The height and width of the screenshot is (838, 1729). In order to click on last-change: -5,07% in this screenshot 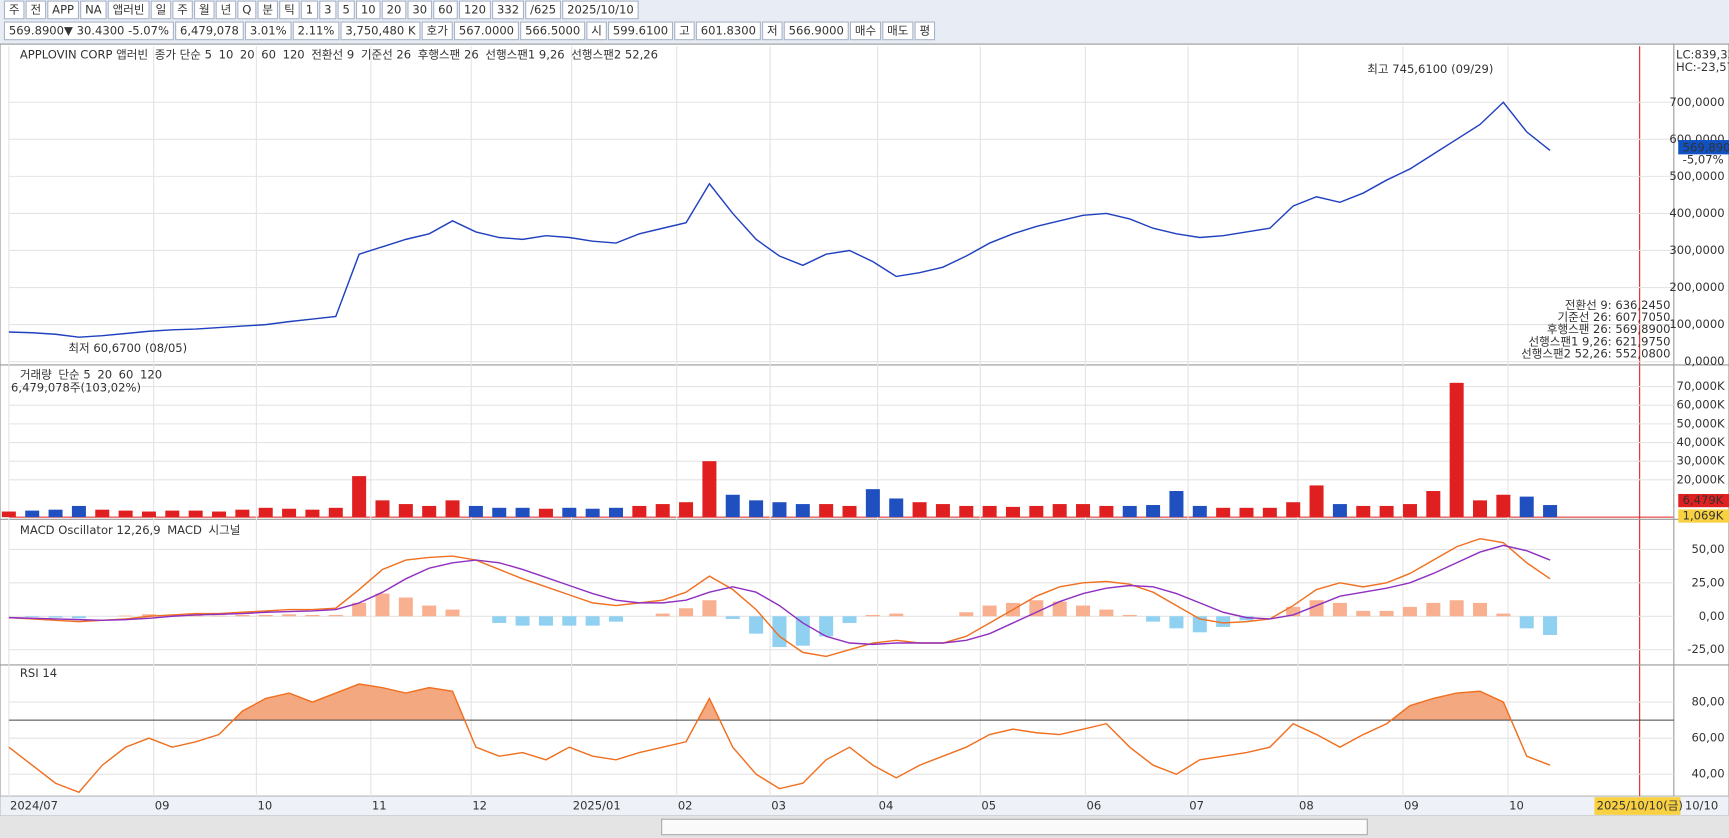, I will do `click(1703, 159)`.